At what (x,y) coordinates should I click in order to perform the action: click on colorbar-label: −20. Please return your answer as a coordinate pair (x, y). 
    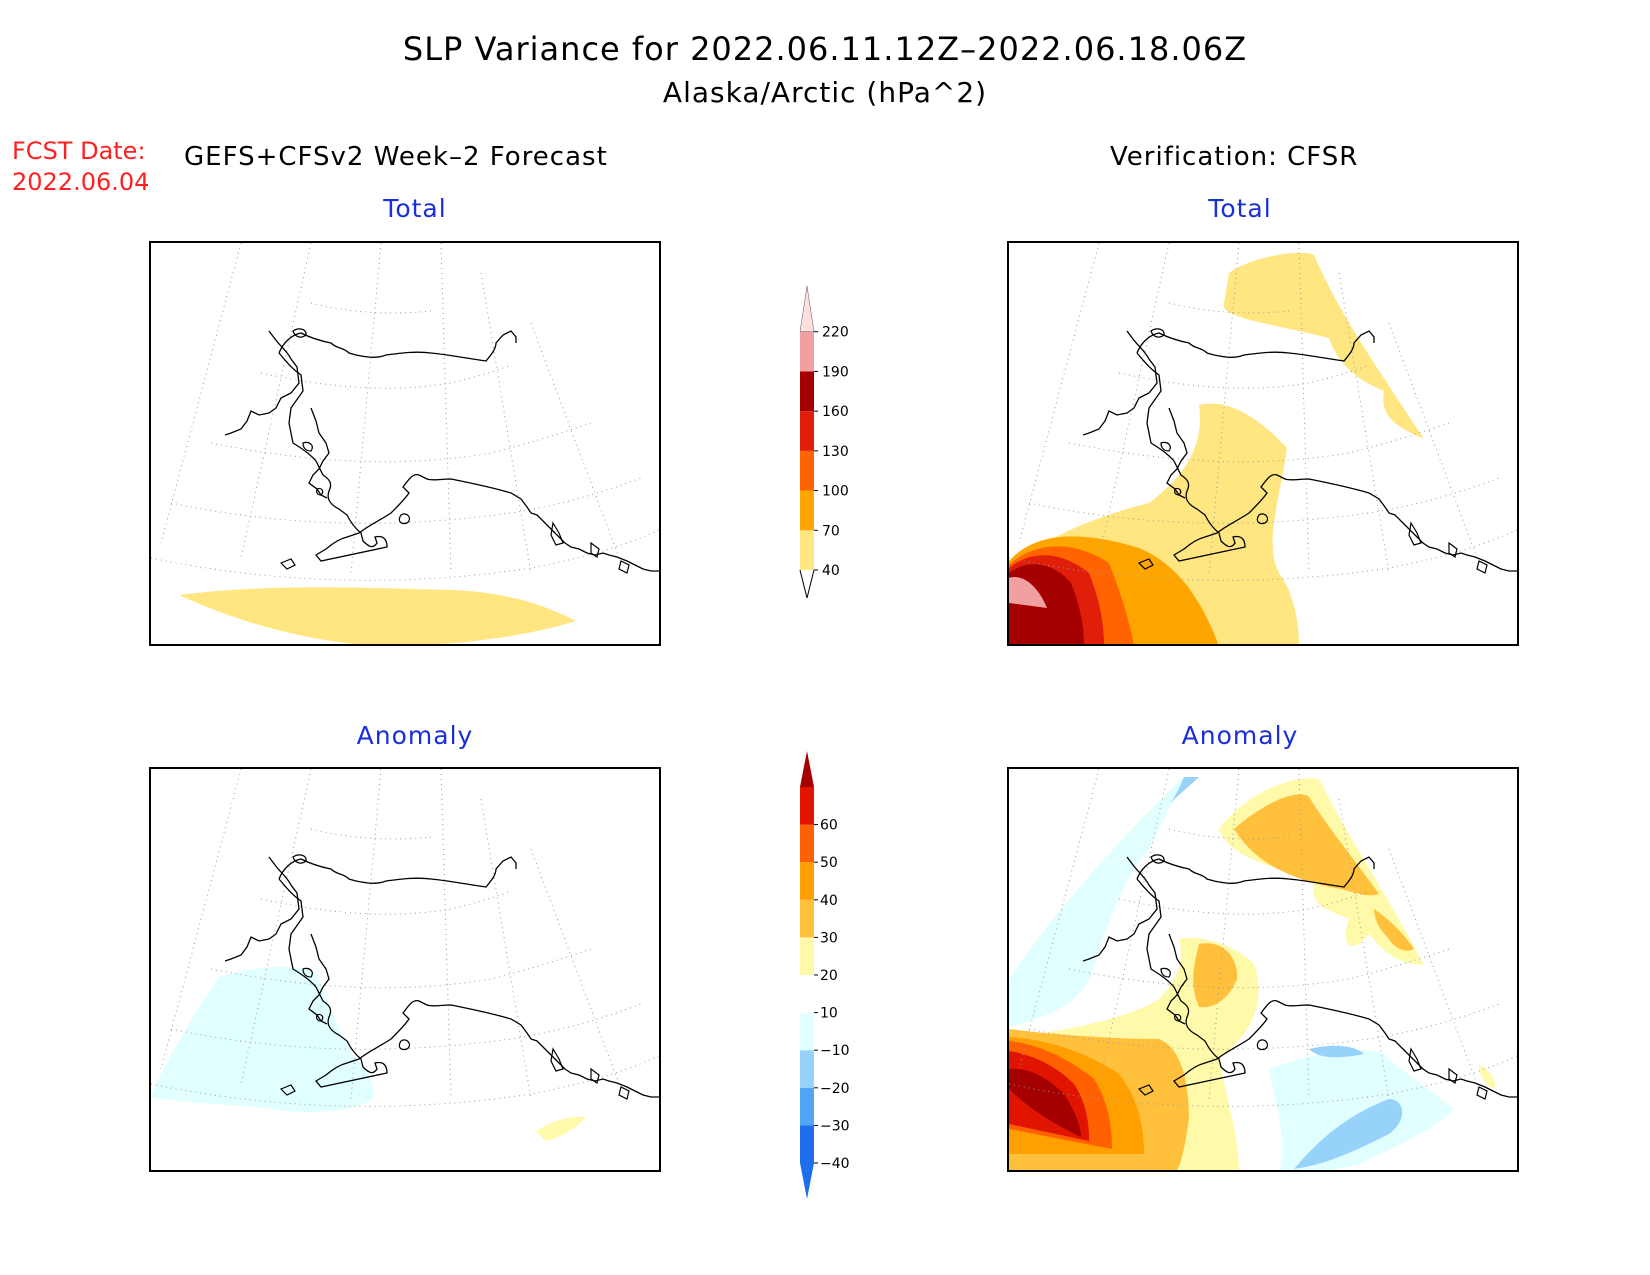
    Looking at the image, I should click on (835, 1089).